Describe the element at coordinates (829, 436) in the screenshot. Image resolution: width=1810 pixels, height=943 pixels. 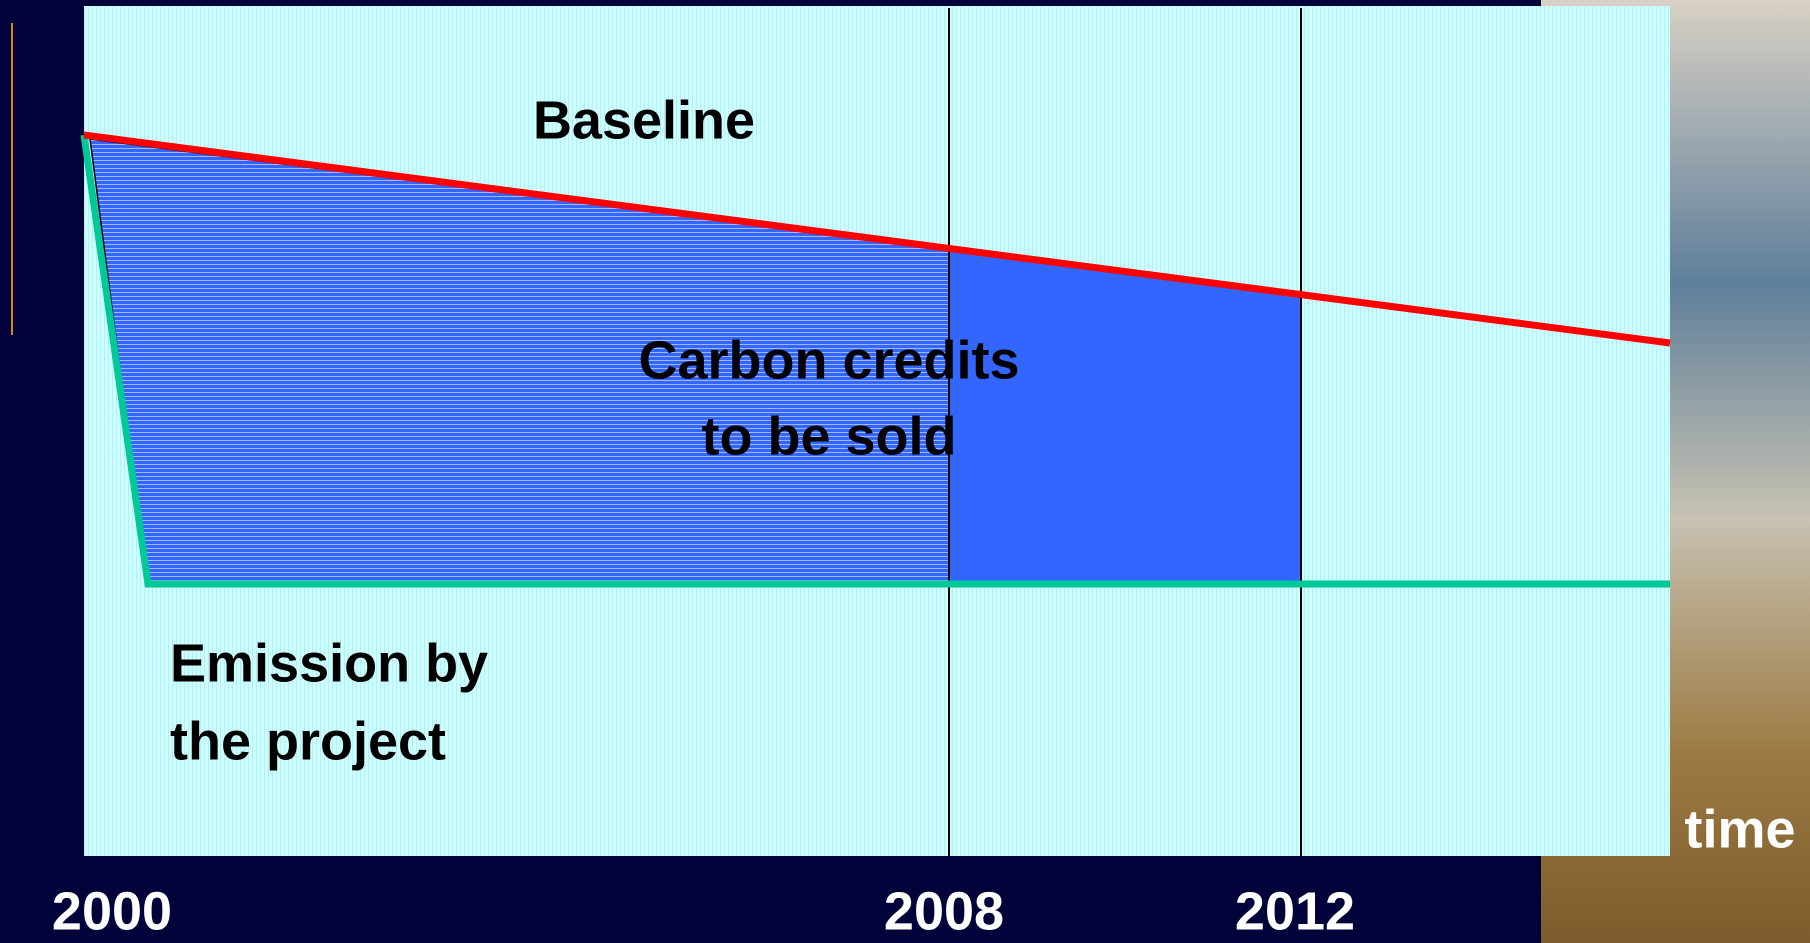
I see `credits-label: to be sold` at that location.